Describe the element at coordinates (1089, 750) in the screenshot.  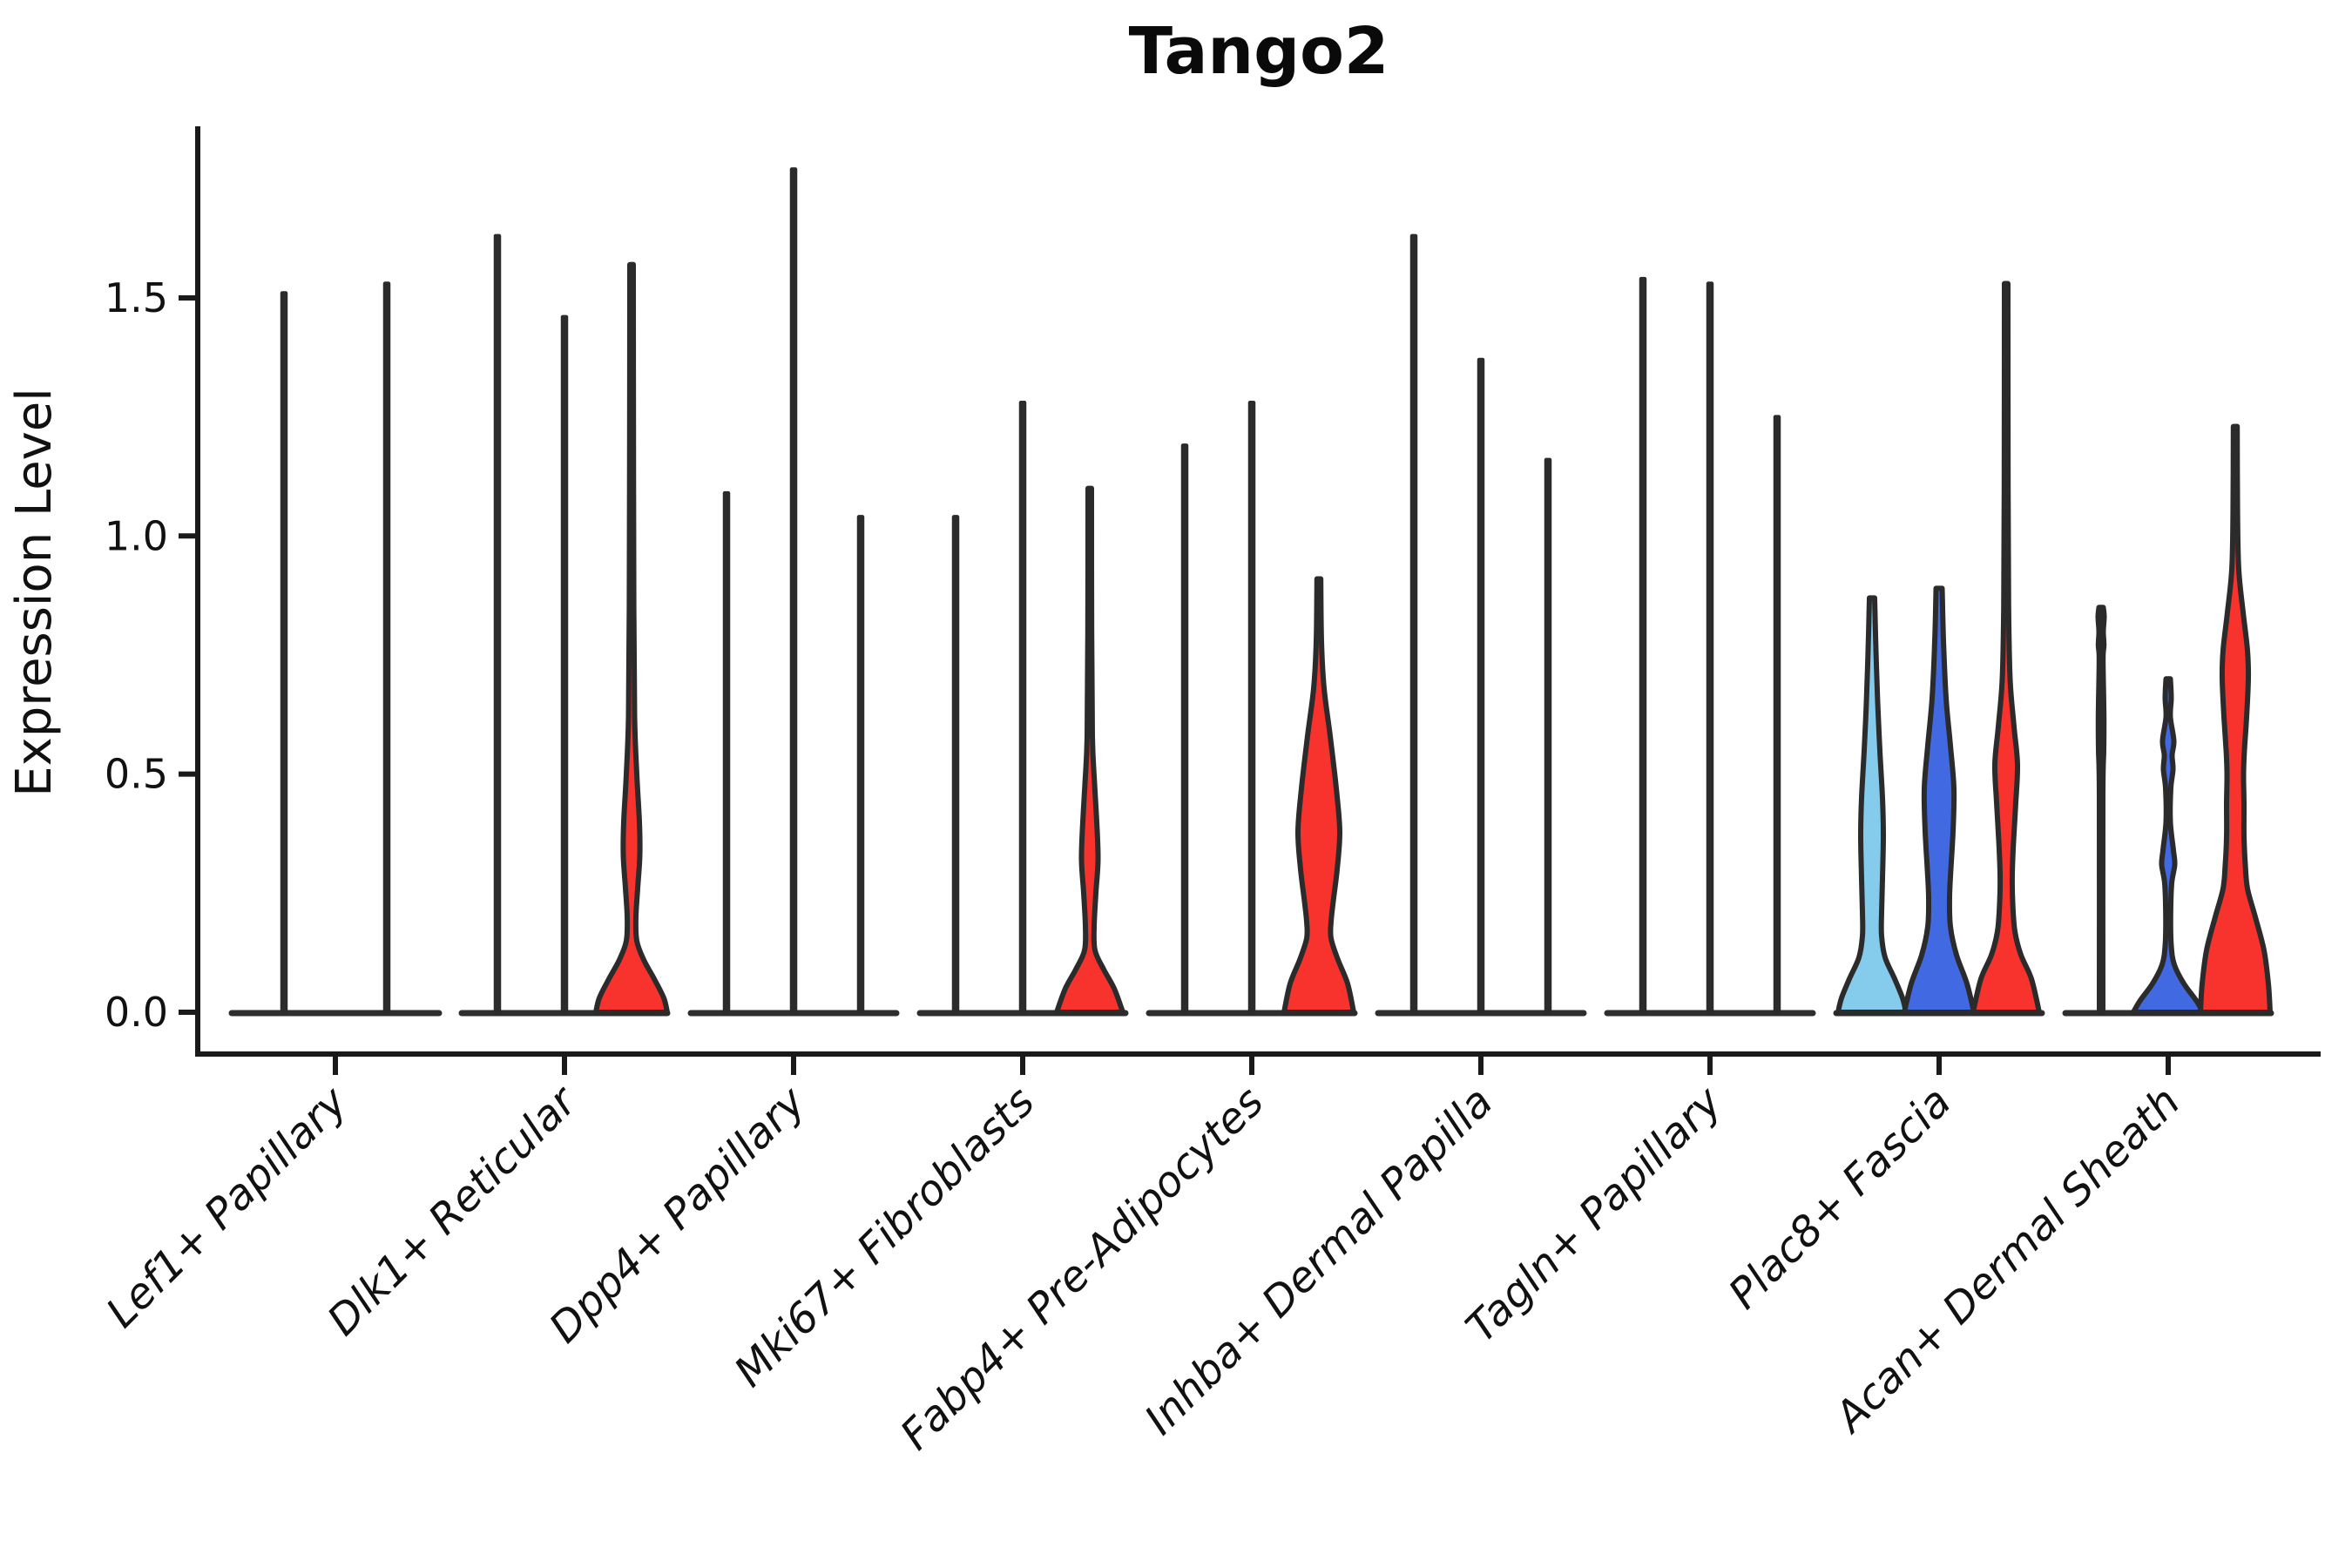
I see `violin-4-3-red` at that location.